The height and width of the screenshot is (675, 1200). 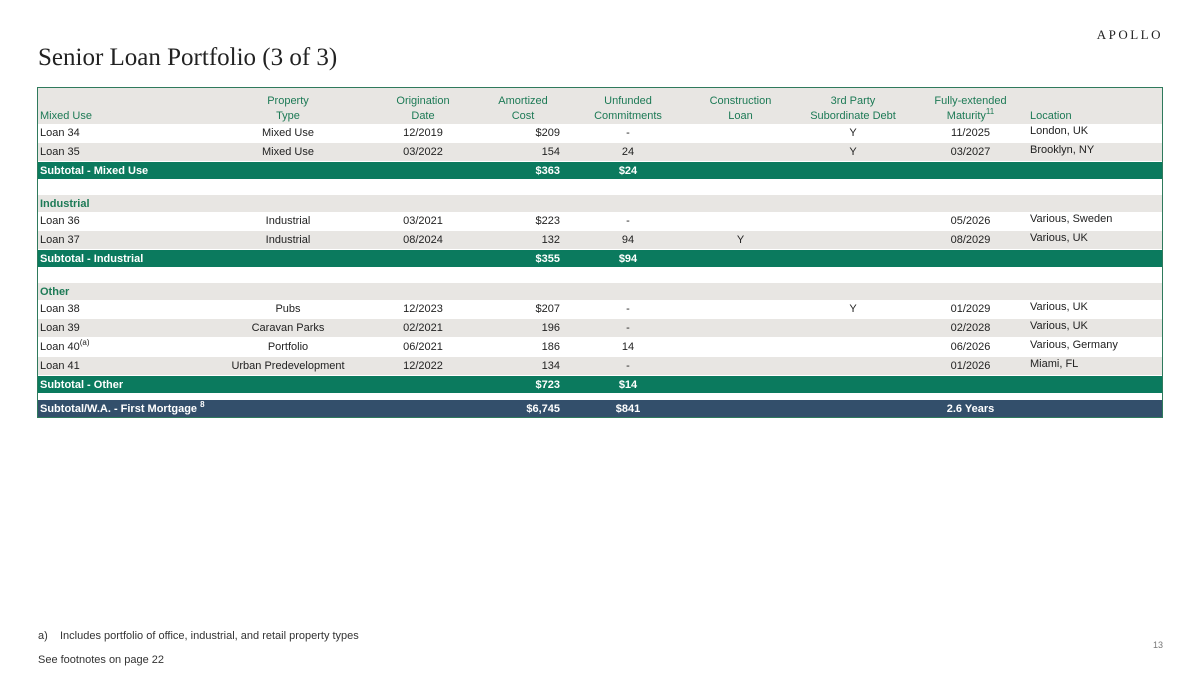 I want to click on loan-name: Loan 40, so click(x=60, y=347).